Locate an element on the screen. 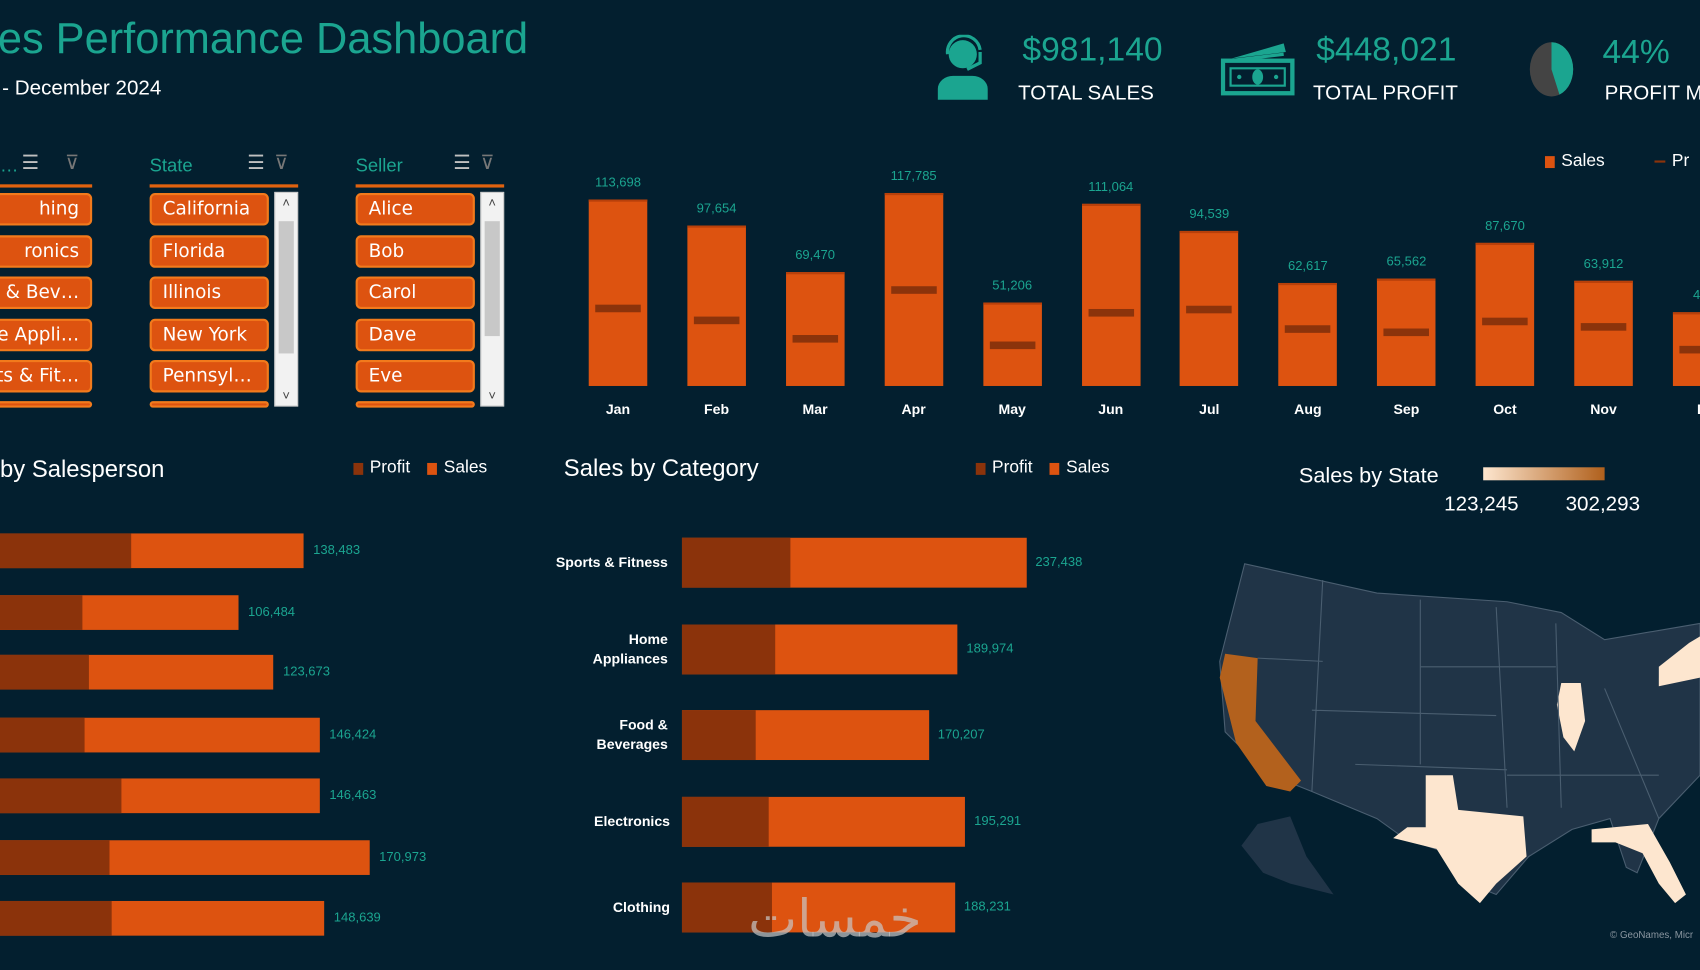 The width and height of the screenshot is (1700, 970). month-label: Feb is located at coordinates (717, 409).